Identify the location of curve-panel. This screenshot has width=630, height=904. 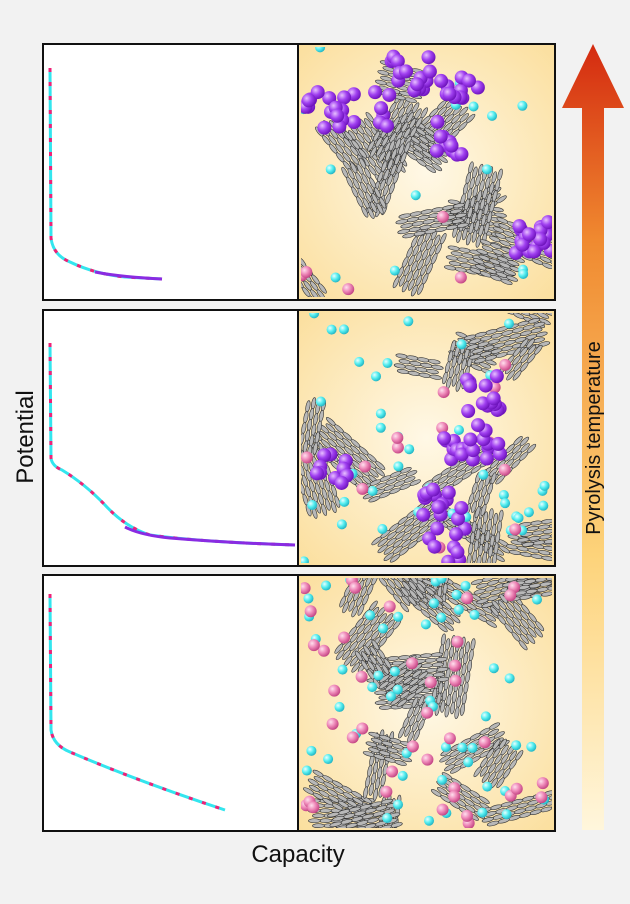
(170, 703).